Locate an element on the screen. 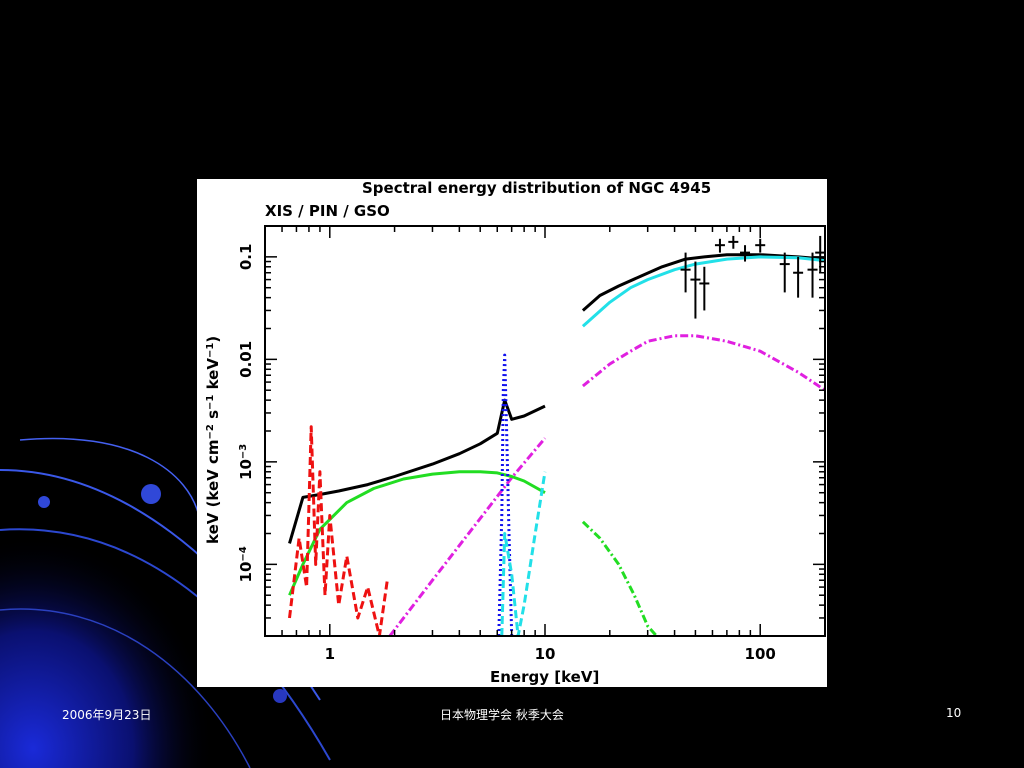 Image resolution: width=1024 pixels, height=768 pixels. x-tick-label: 1 is located at coordinates (330, 654).